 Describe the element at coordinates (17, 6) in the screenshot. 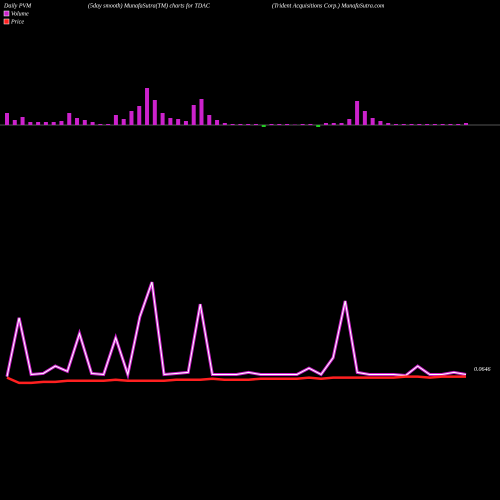

I see `chart-title: Daily PVM` at that location.